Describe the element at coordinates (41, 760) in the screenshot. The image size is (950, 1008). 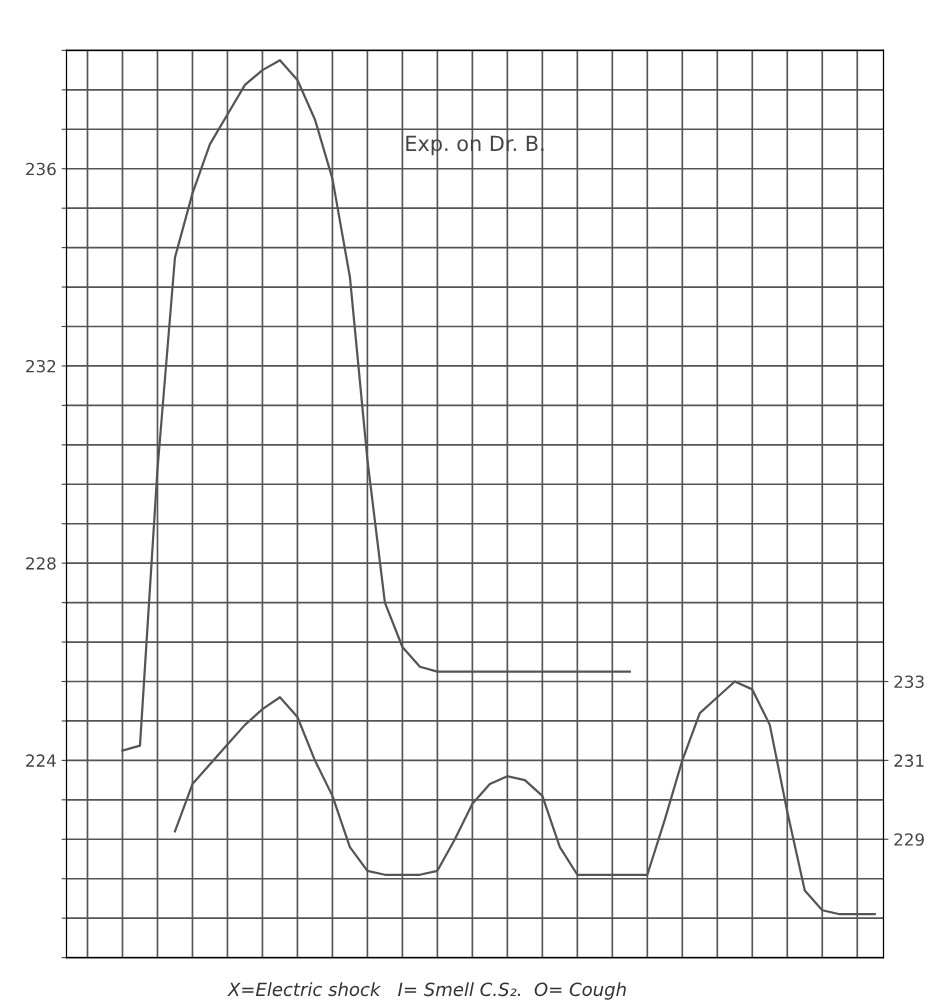
I see `y-tick-label: 224` at that location.